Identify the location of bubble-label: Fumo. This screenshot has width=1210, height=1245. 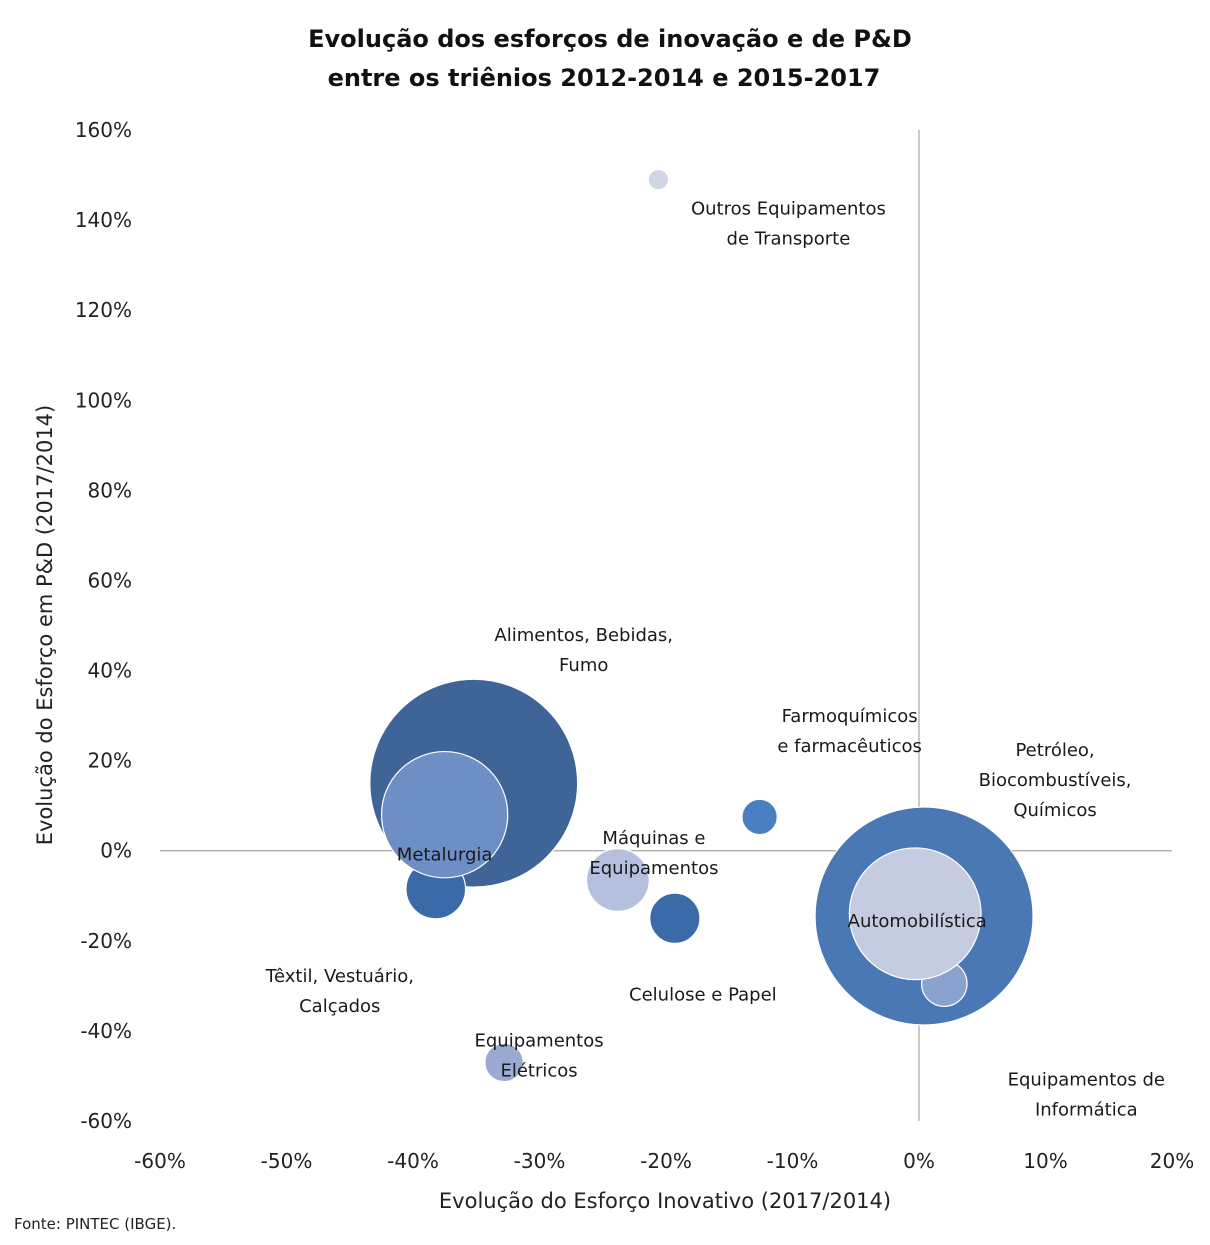
(583, 665).